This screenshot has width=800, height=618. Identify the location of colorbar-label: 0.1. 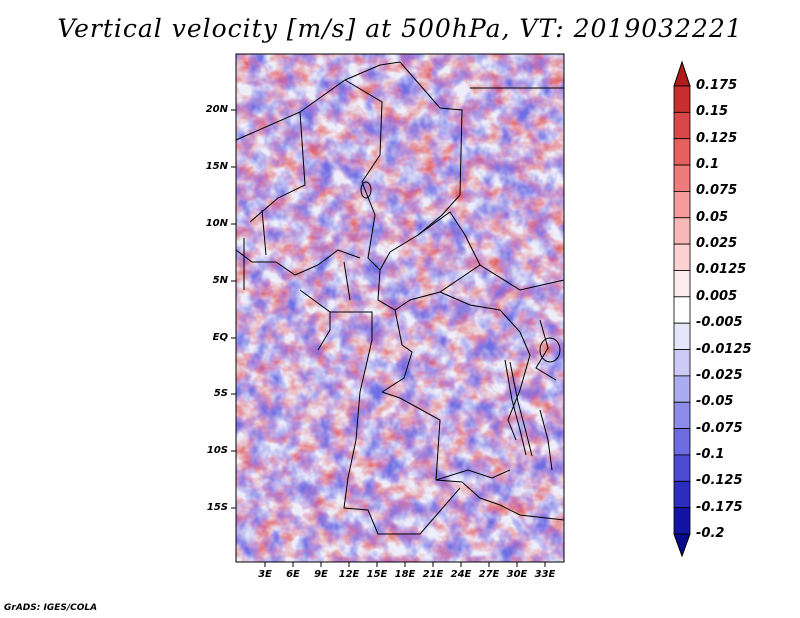
(708, 165).